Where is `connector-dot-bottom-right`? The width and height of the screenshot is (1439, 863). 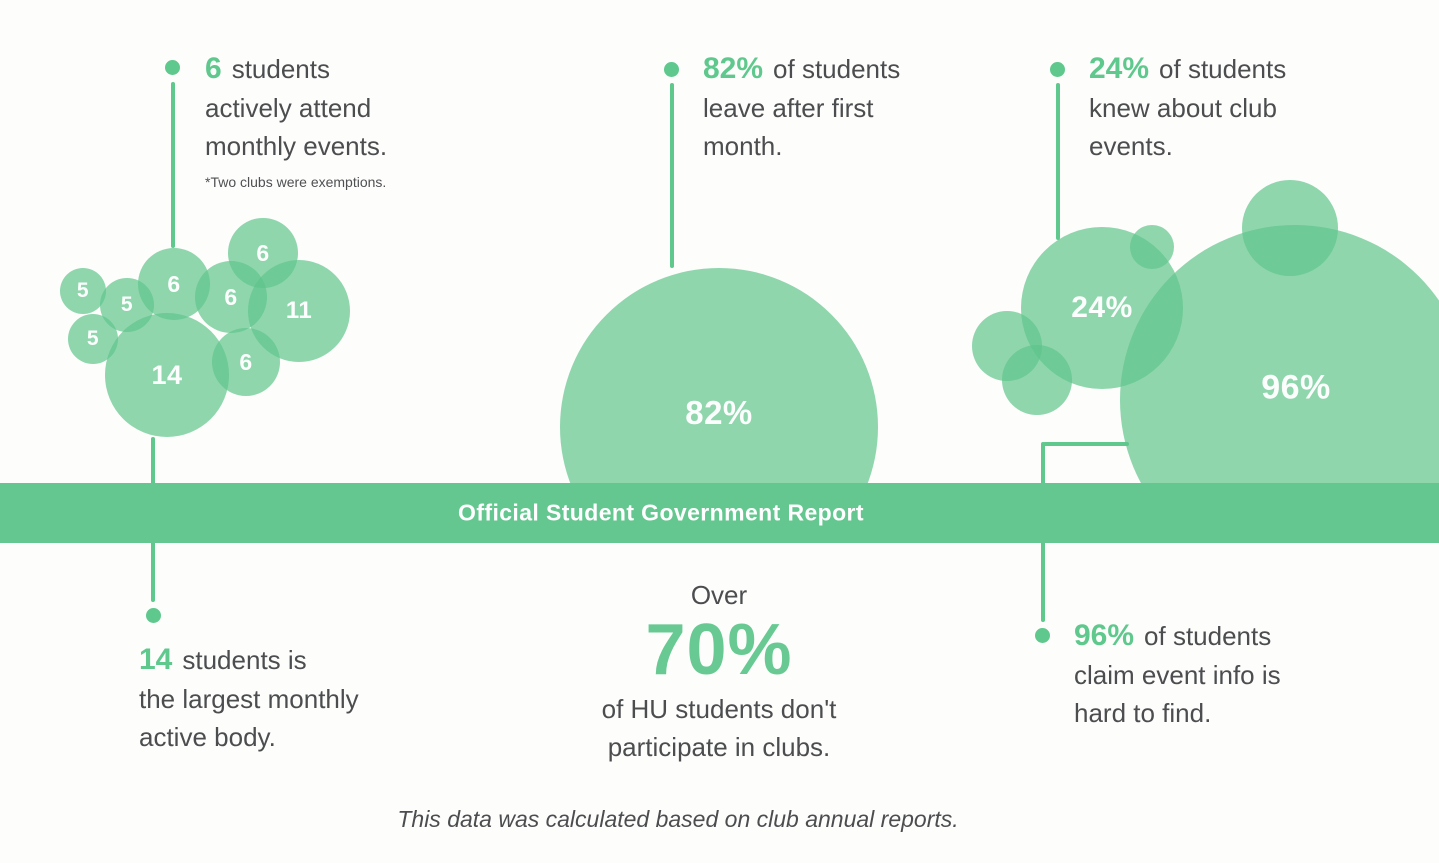 connector-dot-bottom-right is located at coordinates (1042, 635).